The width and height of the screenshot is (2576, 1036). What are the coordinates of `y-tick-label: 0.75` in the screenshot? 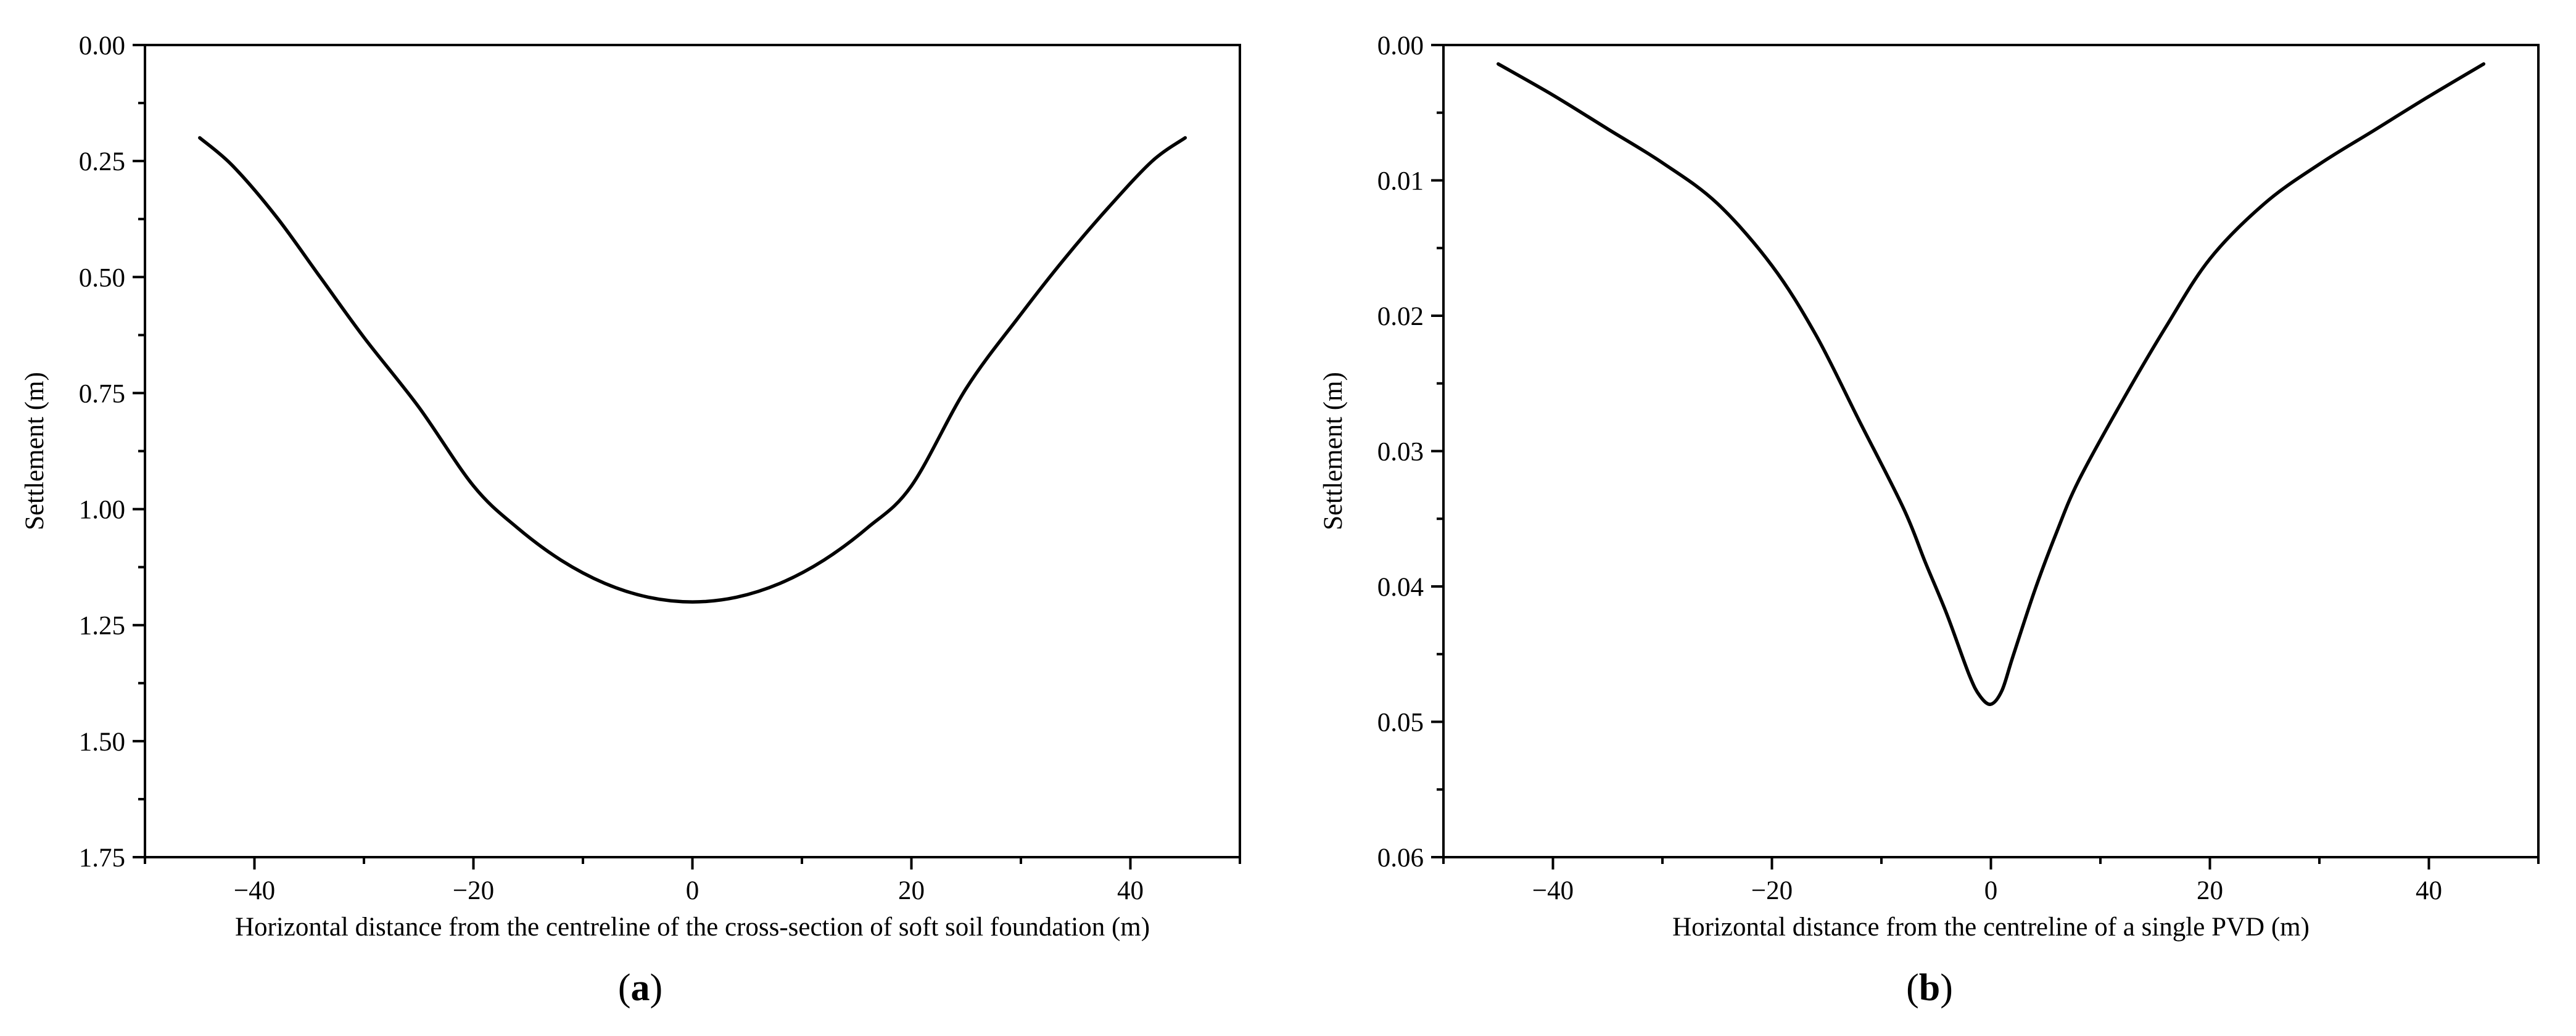 It's located at (102, 394).